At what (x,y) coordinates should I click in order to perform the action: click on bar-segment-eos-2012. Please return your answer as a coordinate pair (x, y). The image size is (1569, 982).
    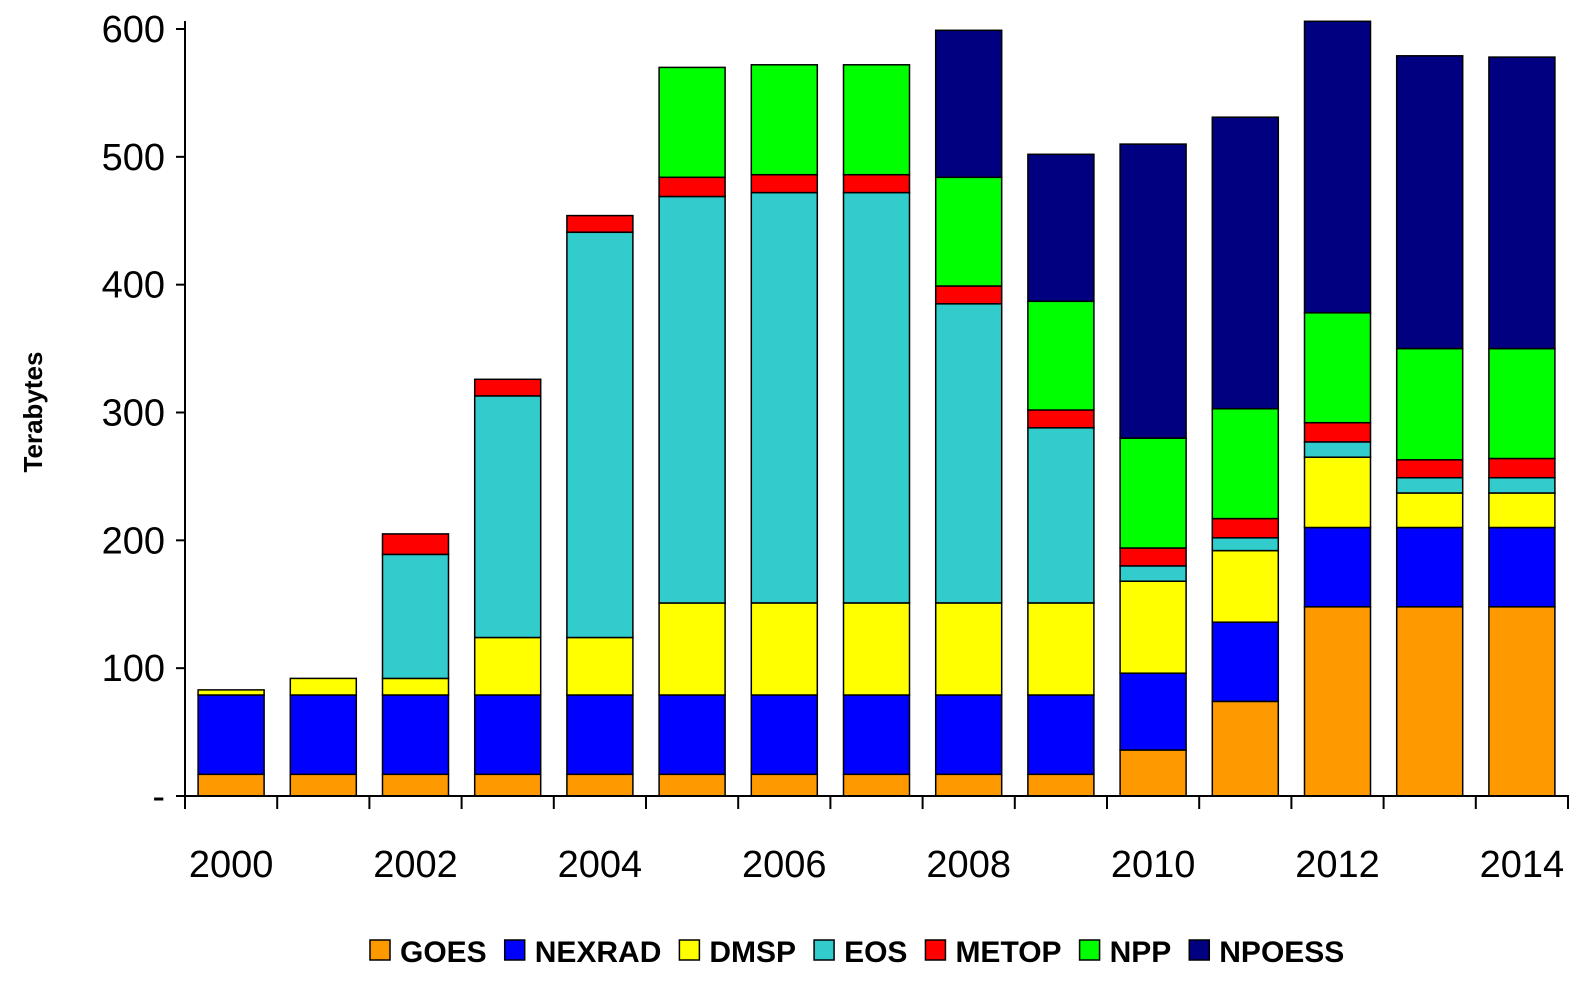
    Looking at the image, I should click on (1337, 449).